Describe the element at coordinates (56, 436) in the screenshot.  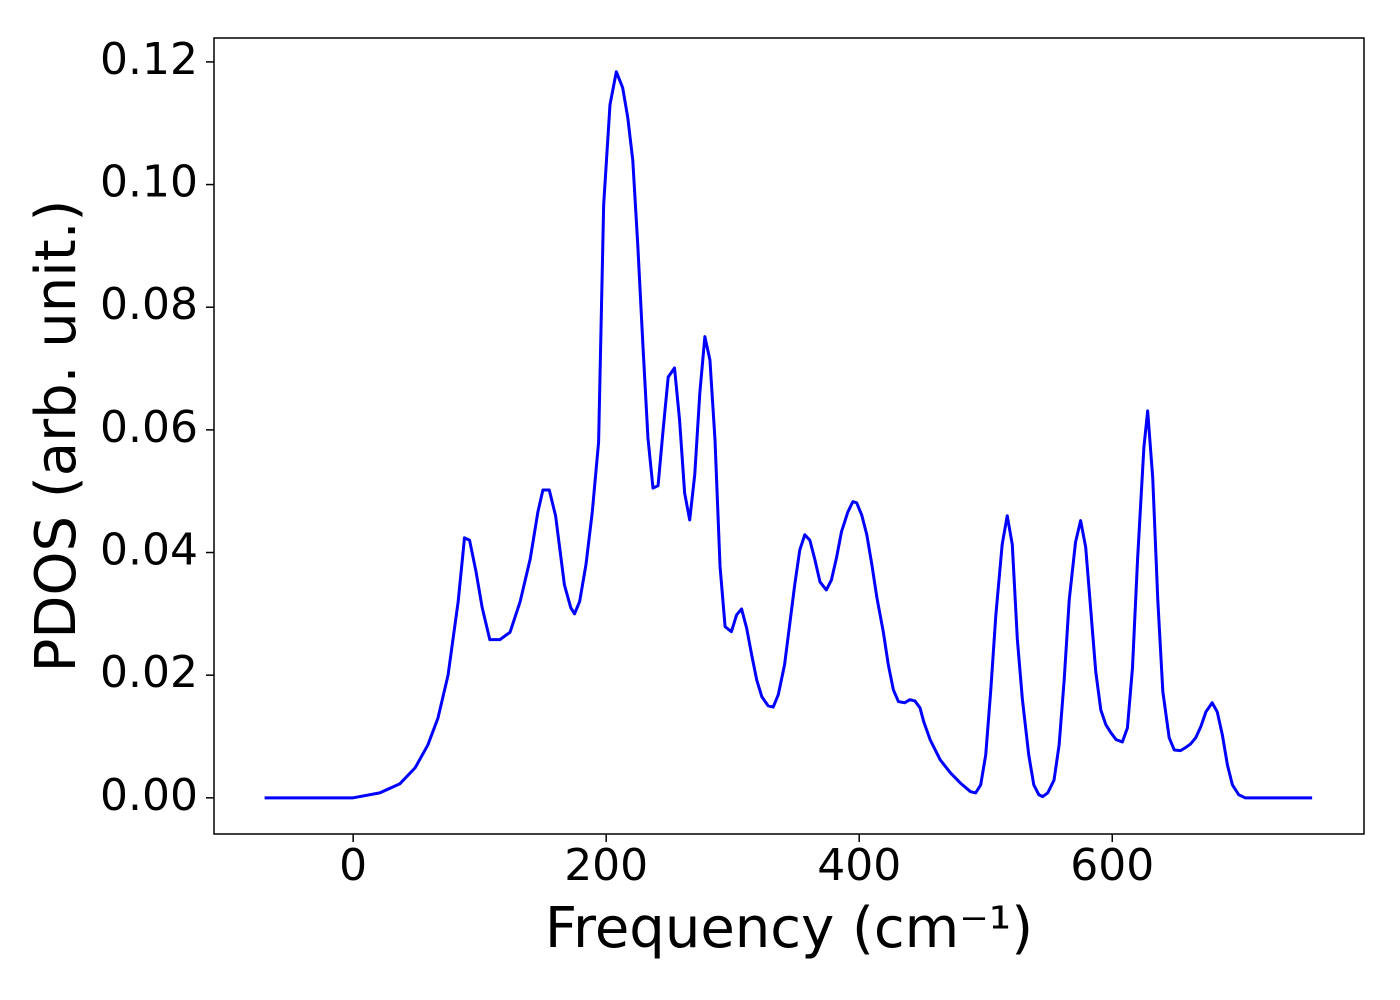
I see `y-axis-label: PDOS (arb. unit.)` at that location.